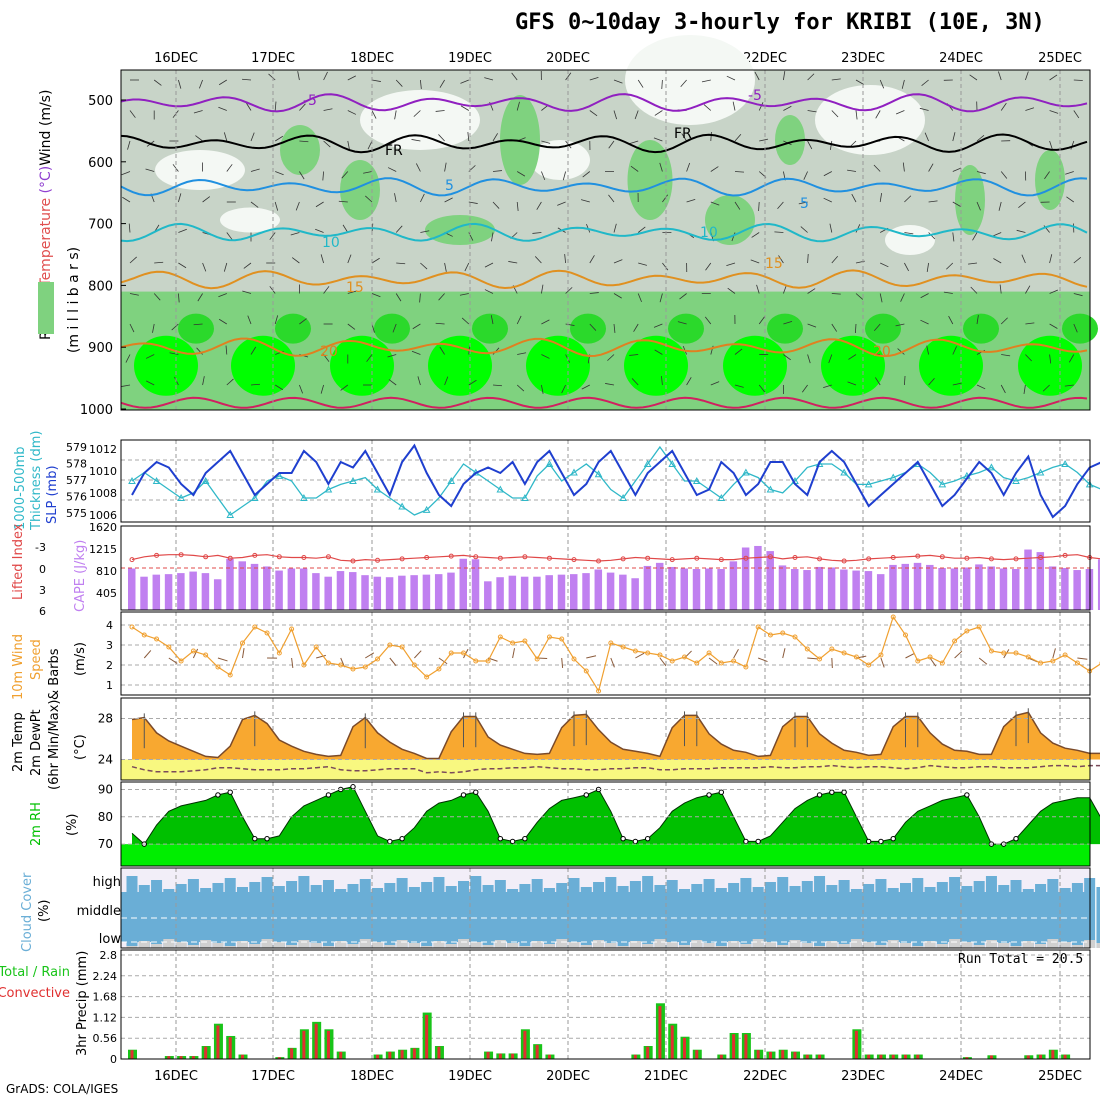 The width and height of the screenshot is (1100, 1100). What do you see at coordinates (709, 233) in the screenshot?
I see `isotherm-label: 10` at bounding box center [709, 233].